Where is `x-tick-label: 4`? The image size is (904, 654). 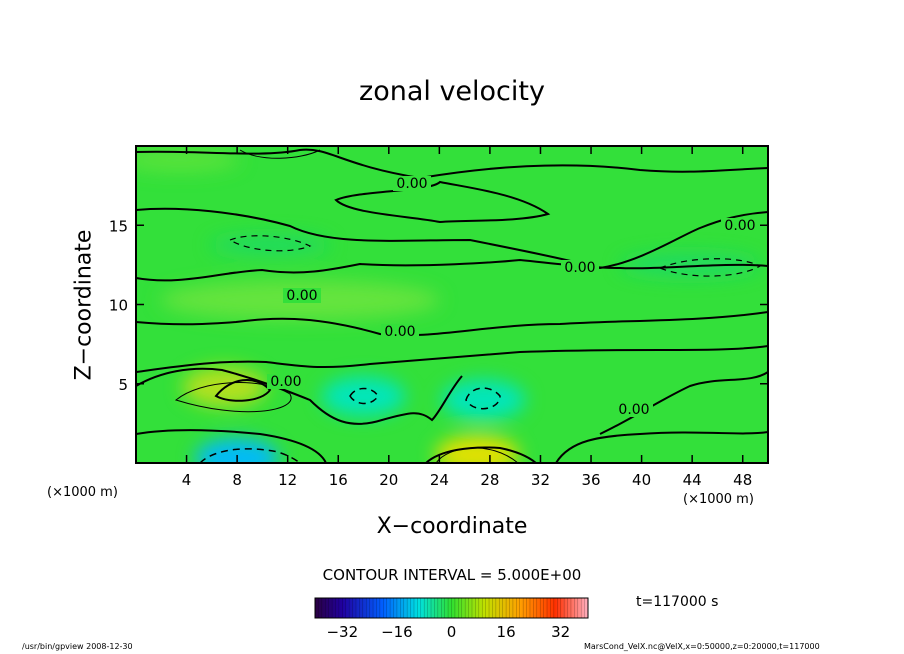 x-tick-label: 4 is located at coordinates (187, 480).